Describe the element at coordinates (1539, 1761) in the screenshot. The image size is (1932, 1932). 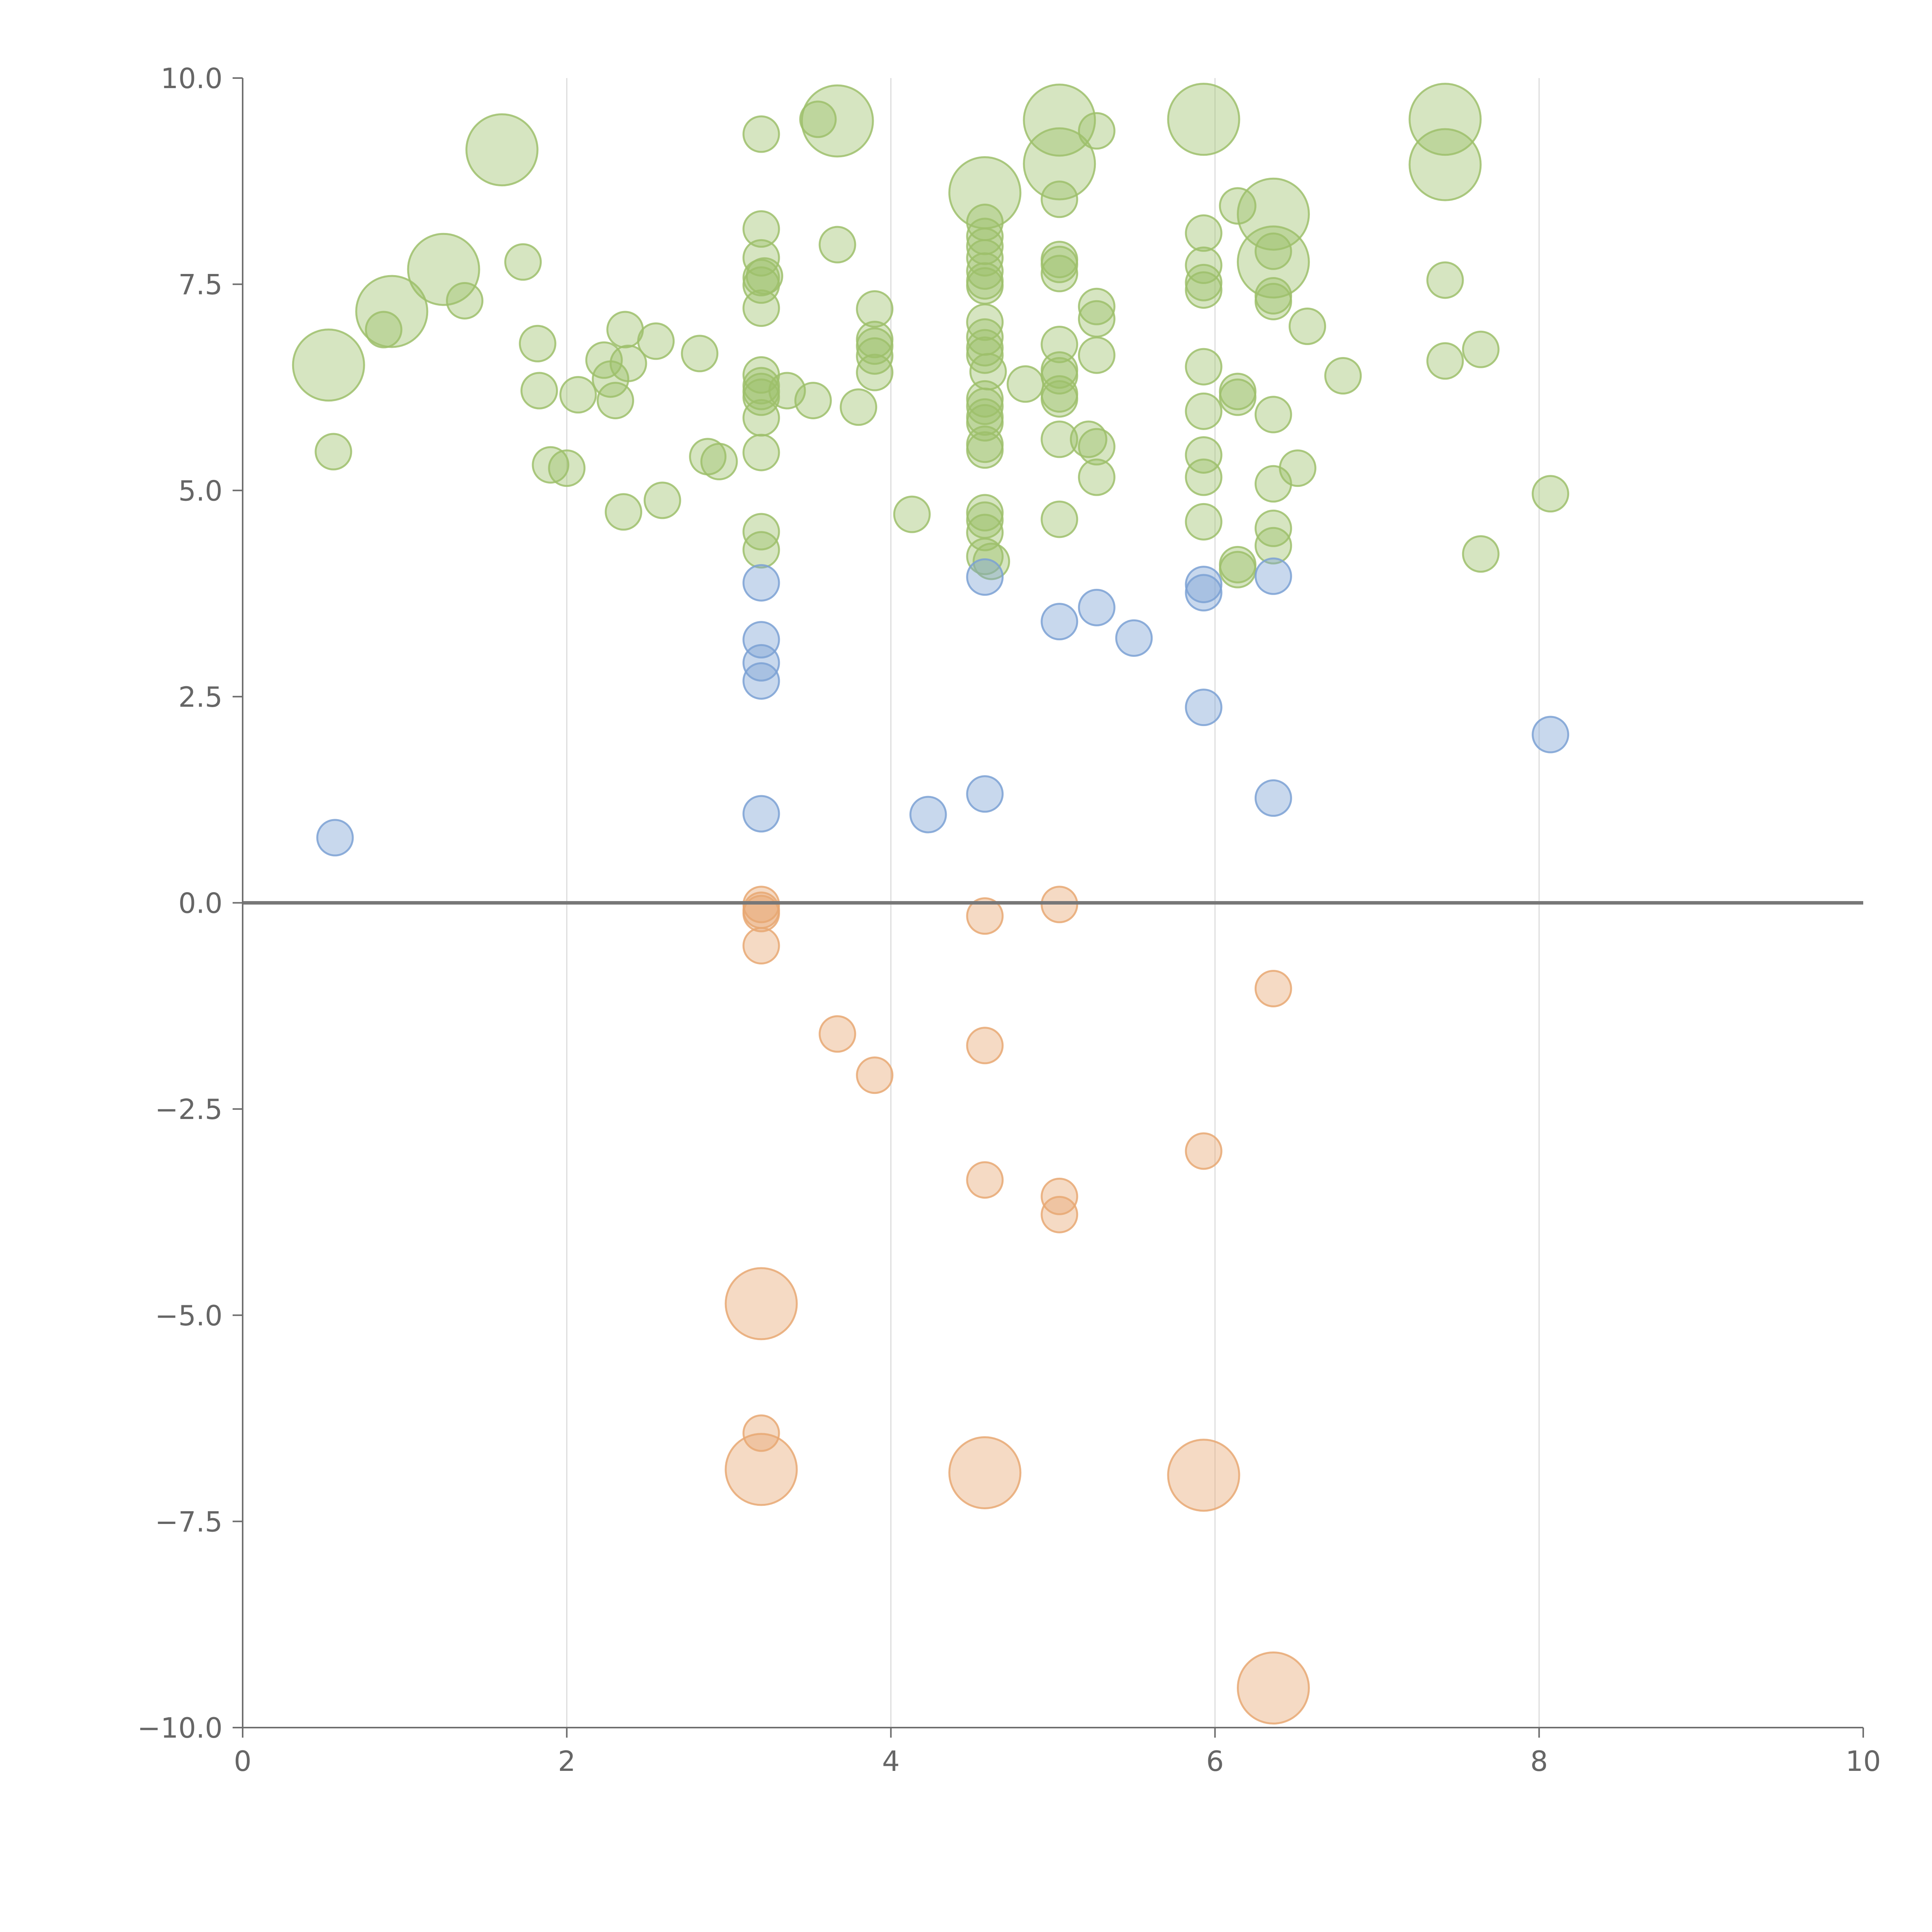
I see `x-tick-label: 8` at that location.